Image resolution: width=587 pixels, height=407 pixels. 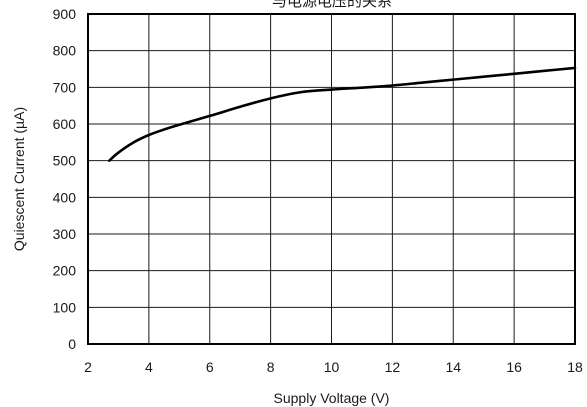 I want to click on x-tick-label-10: 10, so click(x=332, y=367).